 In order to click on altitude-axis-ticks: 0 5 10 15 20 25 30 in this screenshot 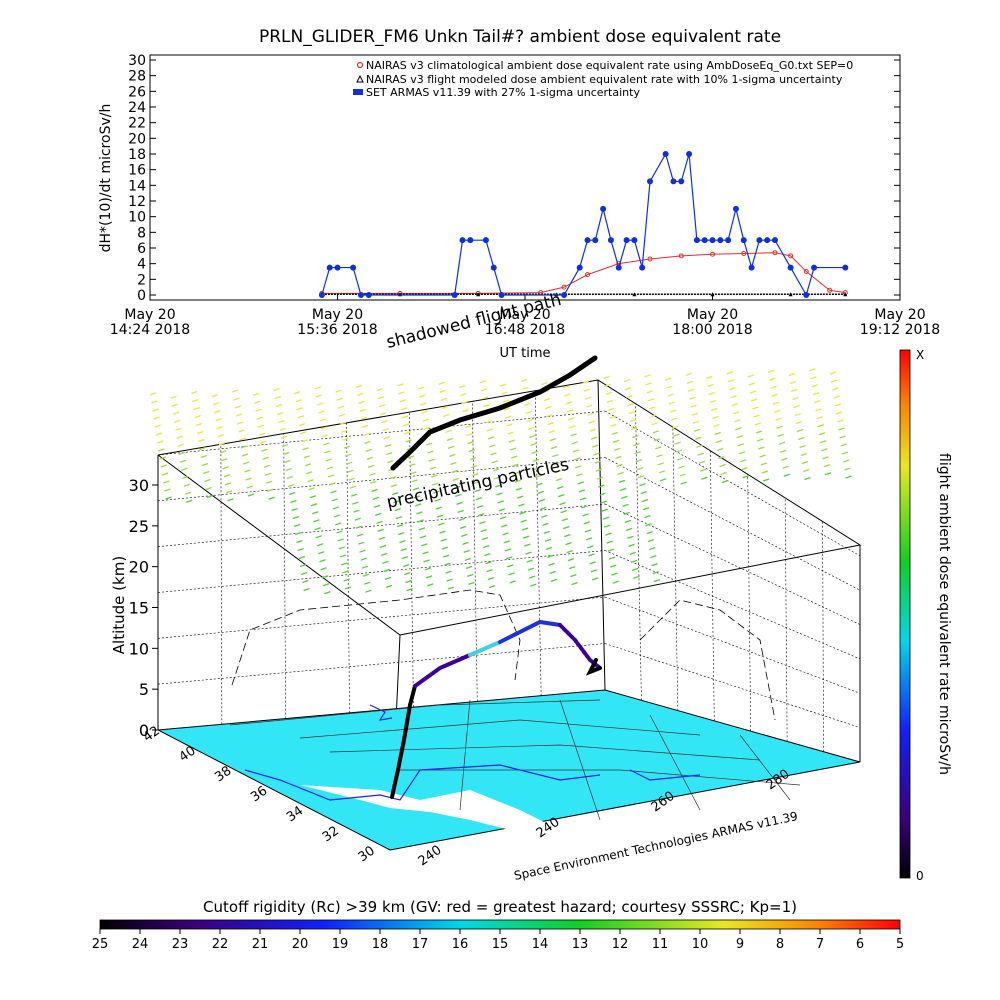, I will do `click(143, 608)`.